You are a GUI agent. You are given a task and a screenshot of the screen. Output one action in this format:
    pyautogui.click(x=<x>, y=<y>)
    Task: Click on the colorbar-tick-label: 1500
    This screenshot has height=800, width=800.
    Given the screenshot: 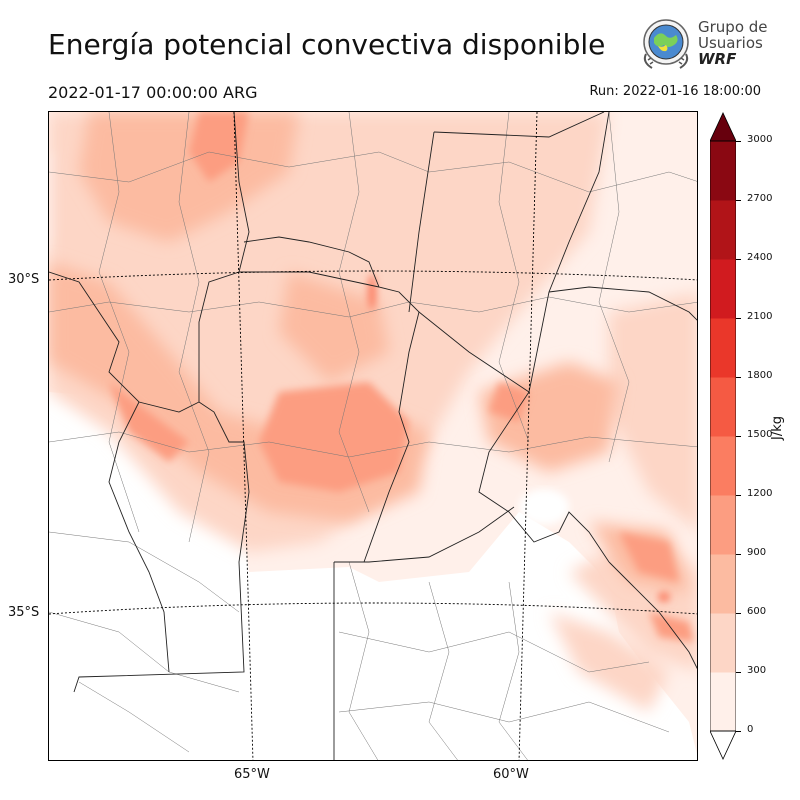 What is the action you would take?
    pyautogui.click(x=760, y=434)
    